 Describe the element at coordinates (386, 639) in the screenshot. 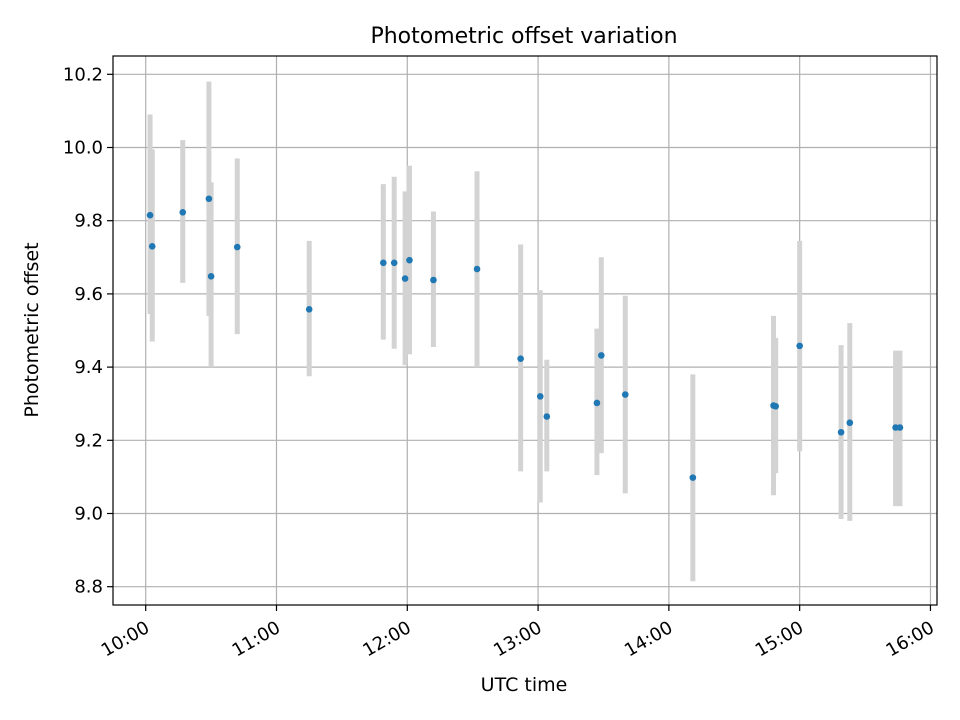

I see `x-tick-label: 12:00` at that location.